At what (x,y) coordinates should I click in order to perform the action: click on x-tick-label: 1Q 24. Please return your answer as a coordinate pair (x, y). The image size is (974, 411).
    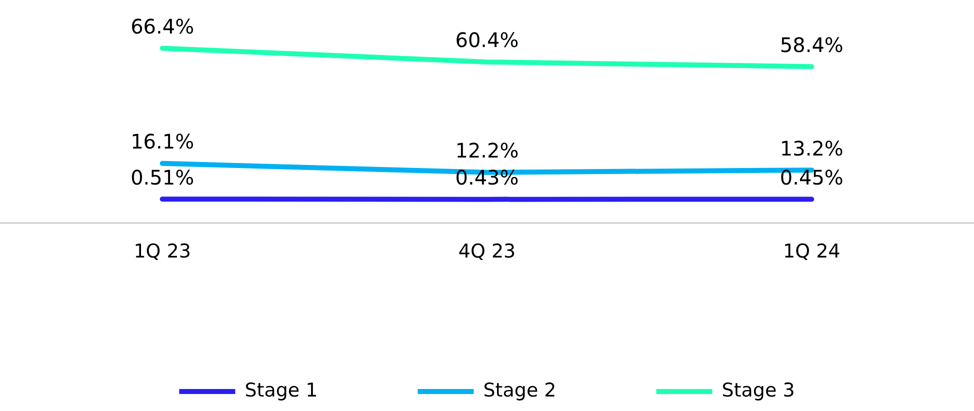
    Looking at the image, I should click on (811, 251).